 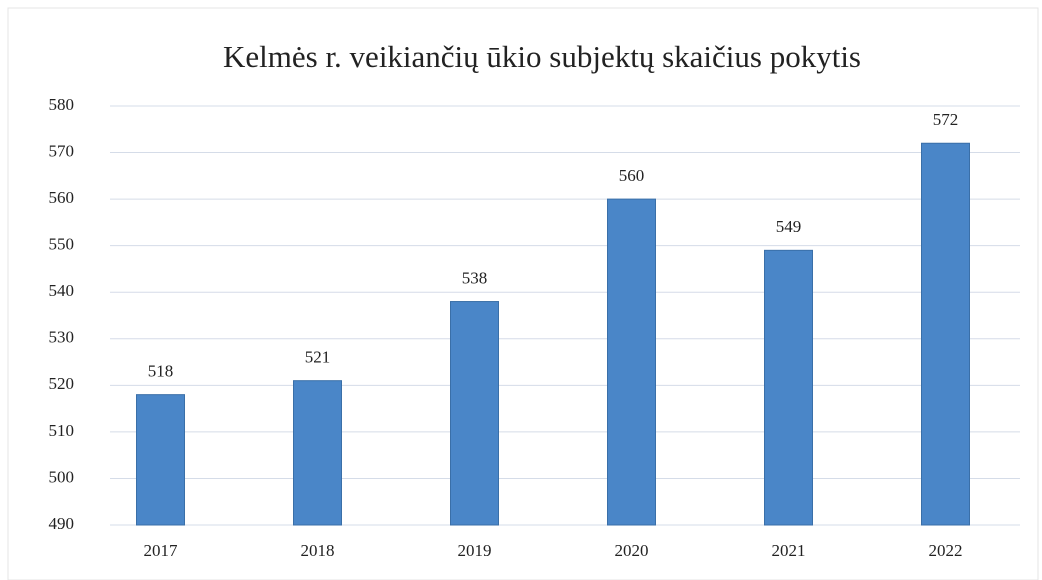 What do you see at coordinates (62, 337) in the screenshot?
I see `y-tick-label: 530` at bounding box center [62, 337].